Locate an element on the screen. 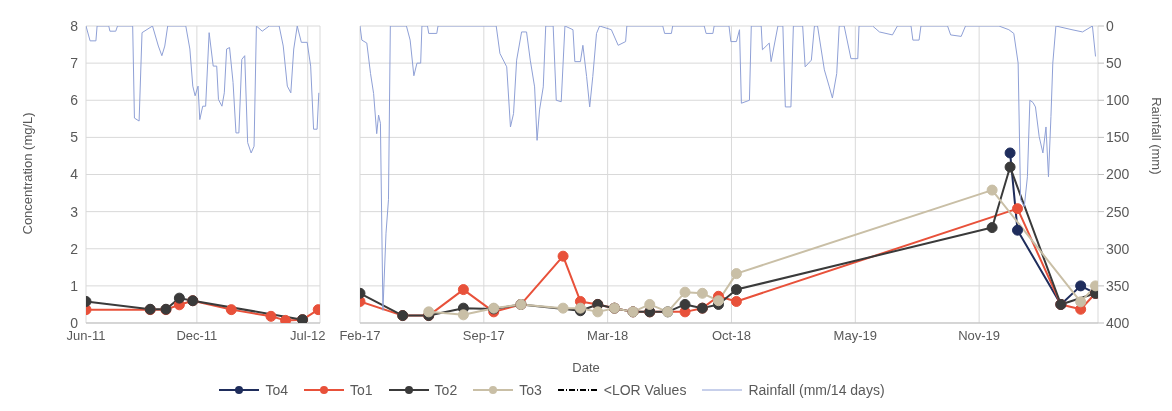 This screenshot has height=411, width=1172. y-tick-label: 2 is located at coordinates (74, 248).